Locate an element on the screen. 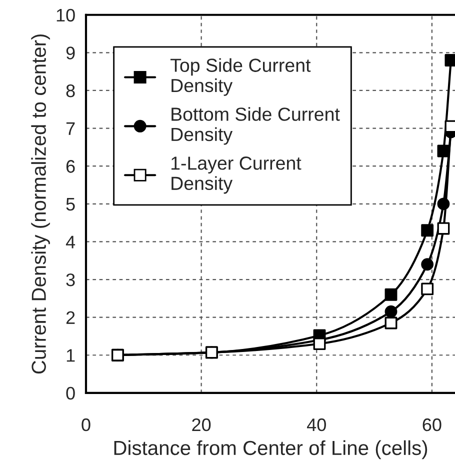  x-tick-label: 20 is located at coordinates (201, 425).